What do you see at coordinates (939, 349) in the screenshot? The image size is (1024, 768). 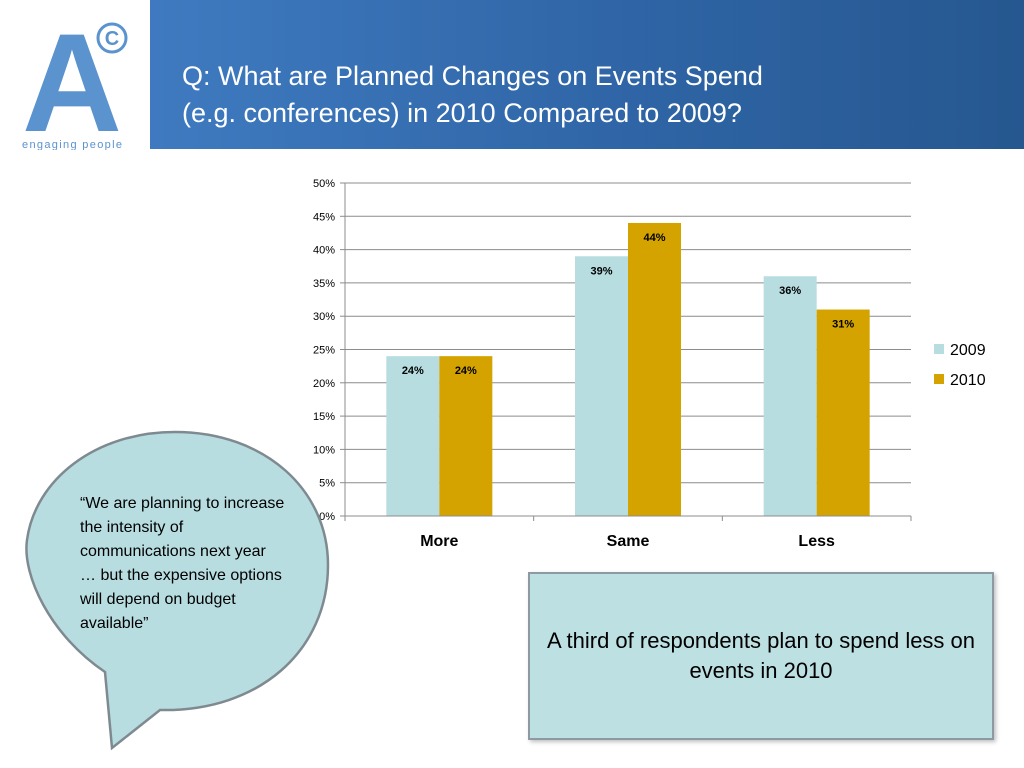 I see `legend-swatch-2009` at bounding box center [939, 349].